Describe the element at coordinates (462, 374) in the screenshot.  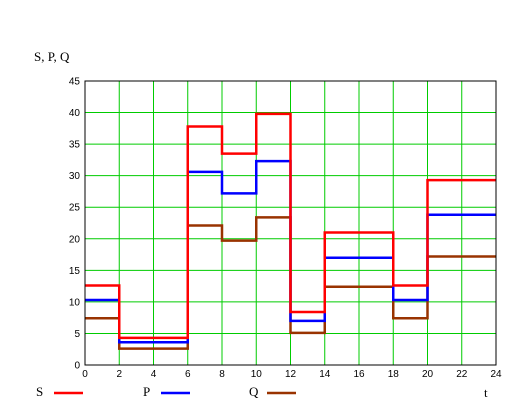
I see `x-tick-label-11: 22` at that location.